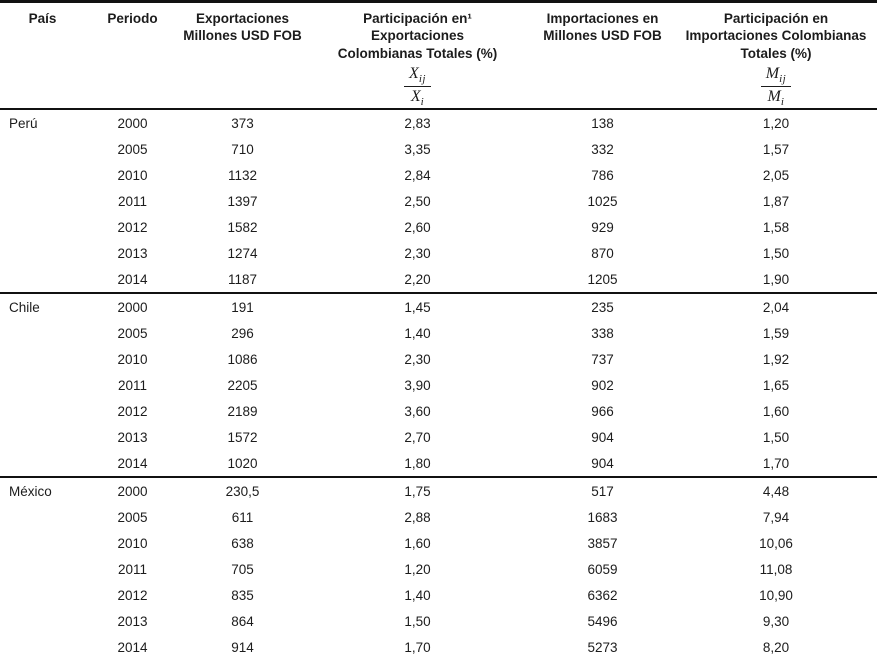 This screenshot has width=877, height=658. Describe the element at coordinates (438, 333) in the screenshot. I see `table-row: 2005 296 1,40 338 1,59` at that location.